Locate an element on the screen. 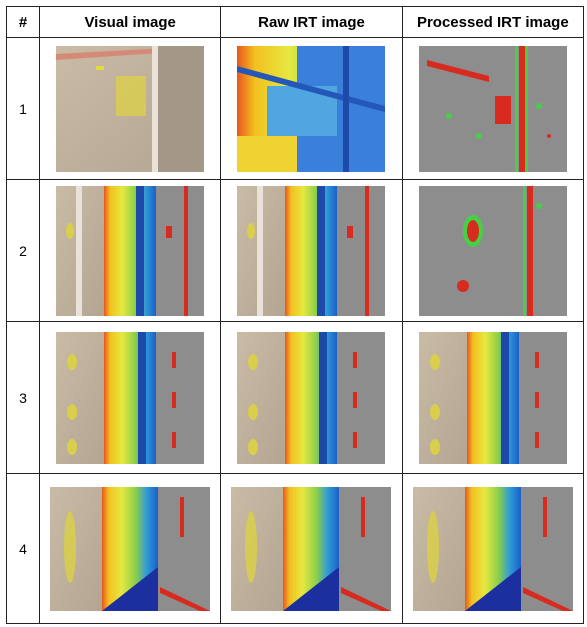  row-index: 2 is located at coordinates (23, 250).